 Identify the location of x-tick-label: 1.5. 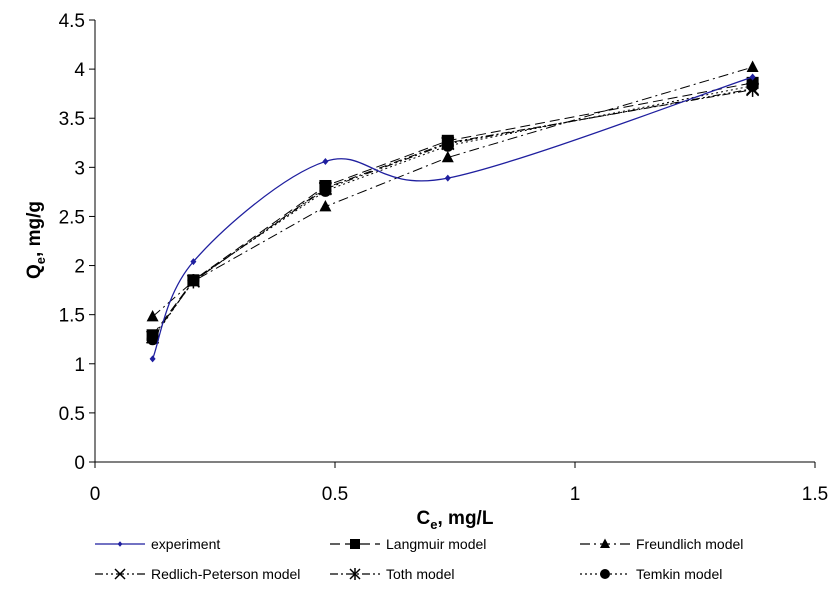
(815, 494).